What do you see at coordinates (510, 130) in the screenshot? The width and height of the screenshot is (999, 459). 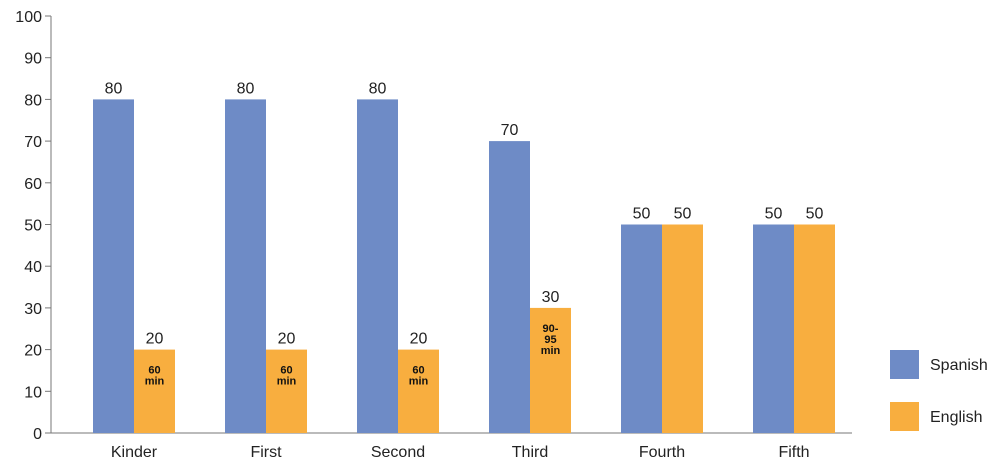 I see `value-label: 70` at bounding box center [510, 130].